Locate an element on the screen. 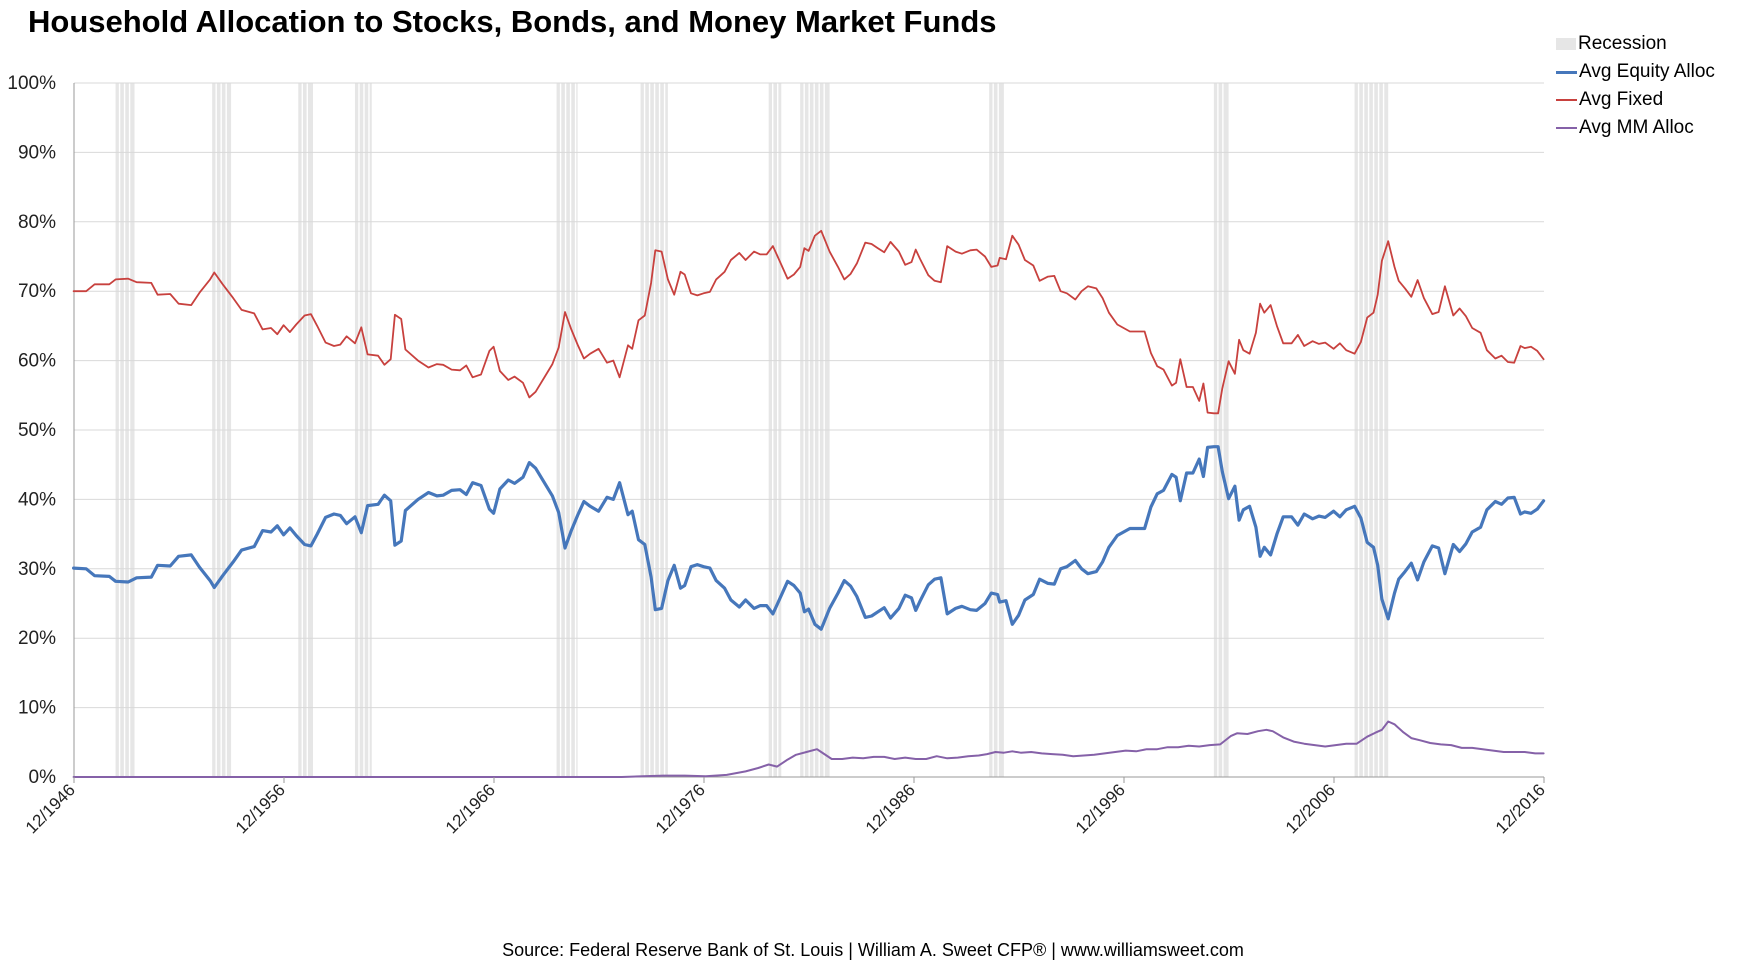  legend-item-fixed: Avg Fixed is located at coordinates (1635, 100).